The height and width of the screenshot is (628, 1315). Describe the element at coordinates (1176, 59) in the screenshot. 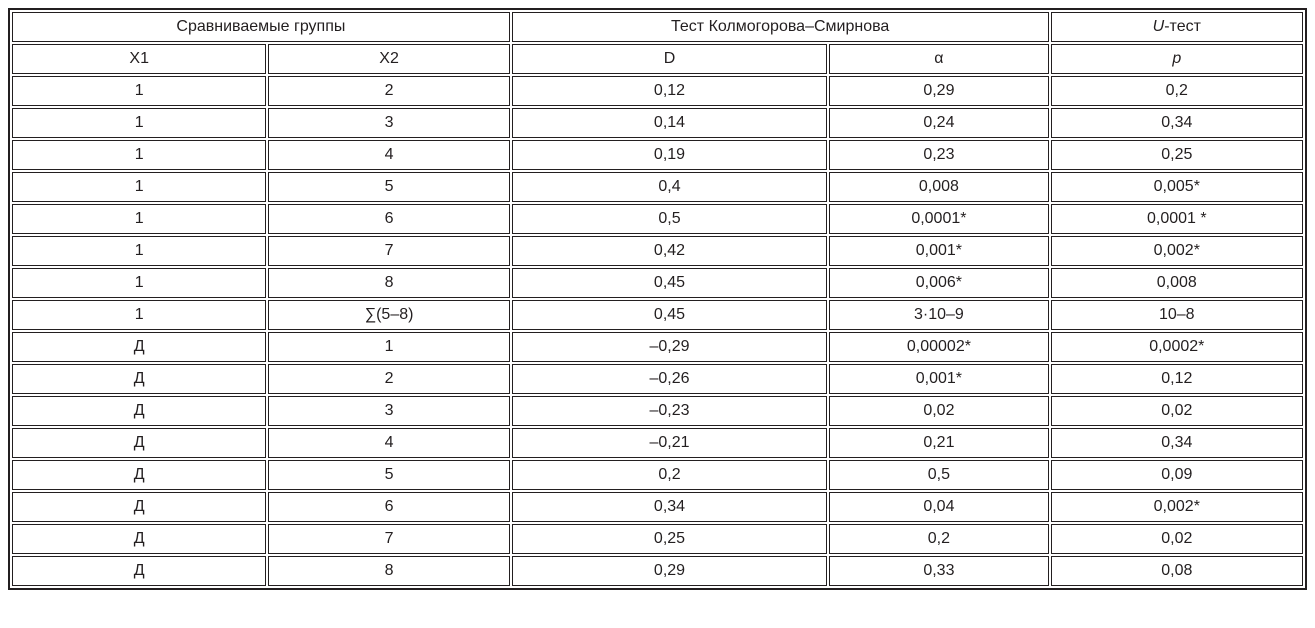

I see `column-header-p: p` at that location.